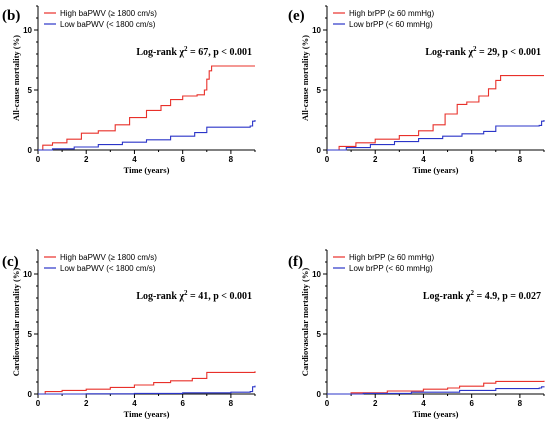 This screenshot has height=422, width=550. Describe the element at coordinates (509, 52) in the screenshot. I see `annotation-text: = 29, p < 0.001` at that location.